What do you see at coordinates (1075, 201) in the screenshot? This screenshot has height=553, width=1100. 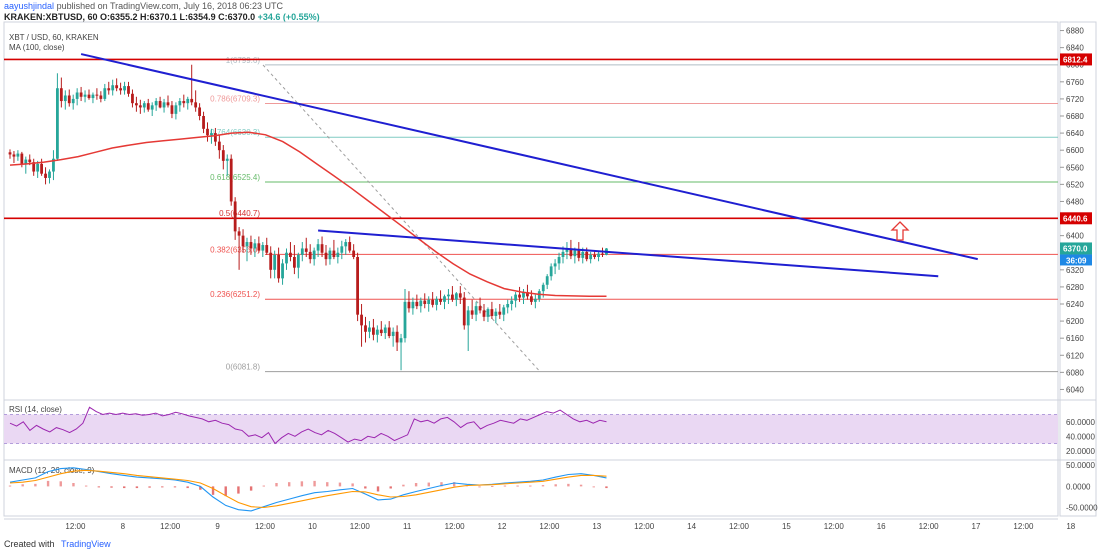 I see `y-tick-label: 6480` at bounding box center [1075, 201].